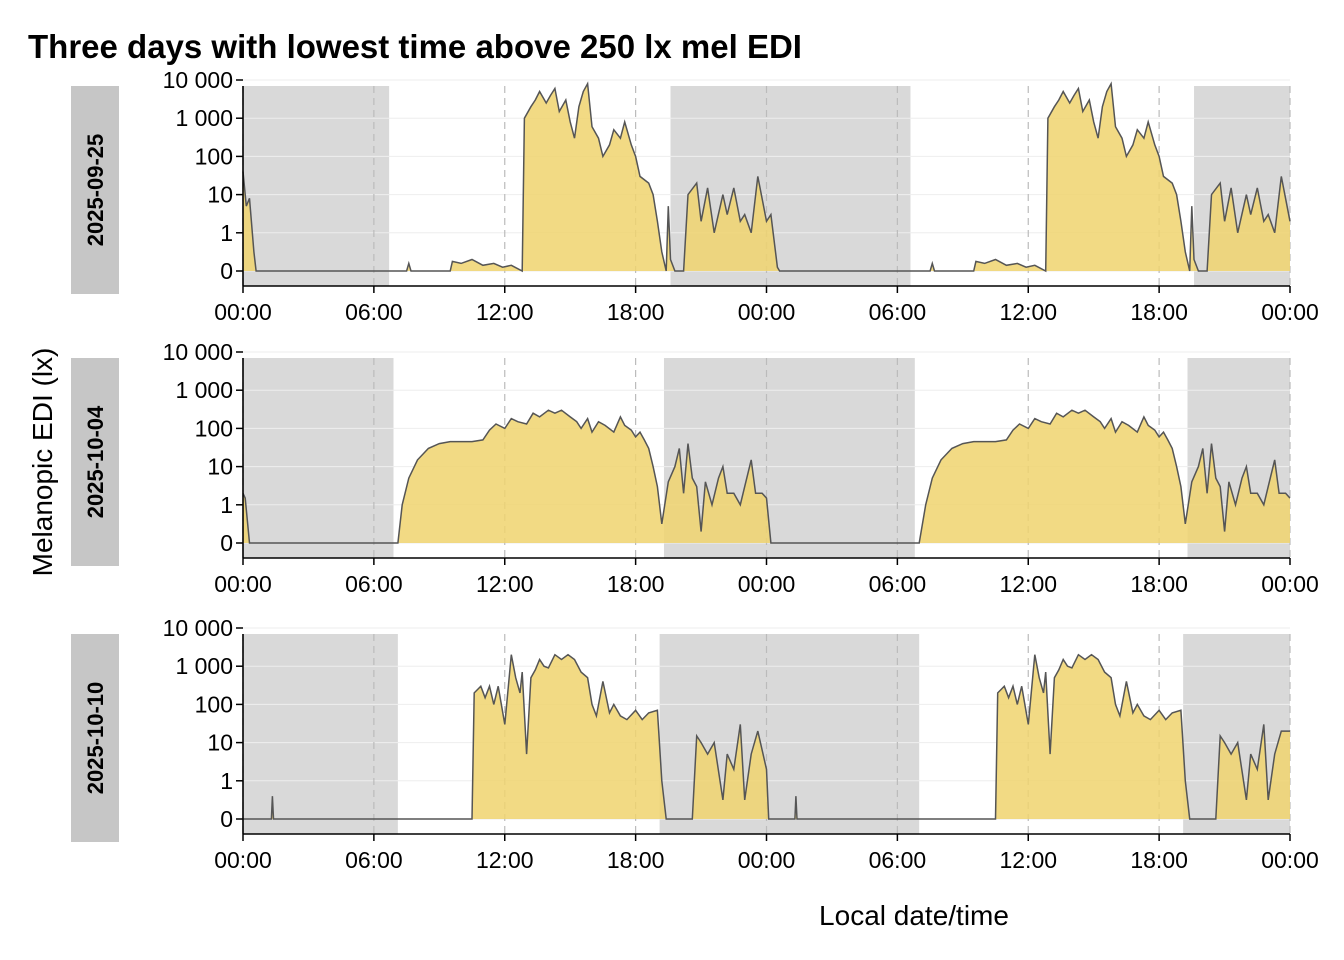 Image resolution: width=1344 pixels, height=960 pixels. I want to click on y-axis-title: Melanopic EDI (lx), so click(42, 462).